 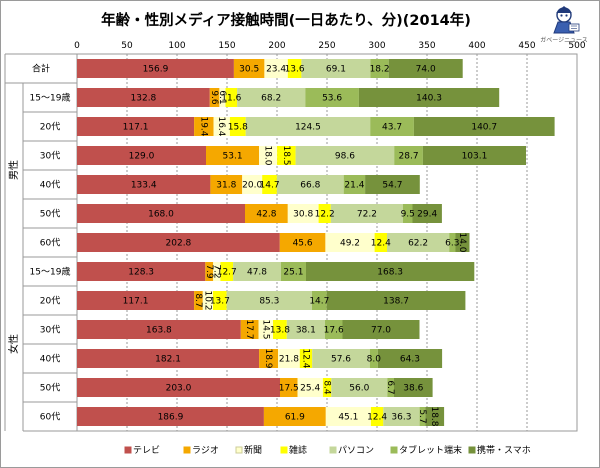 I want to click on data-label: 156.9, so click(x=156, y=70).